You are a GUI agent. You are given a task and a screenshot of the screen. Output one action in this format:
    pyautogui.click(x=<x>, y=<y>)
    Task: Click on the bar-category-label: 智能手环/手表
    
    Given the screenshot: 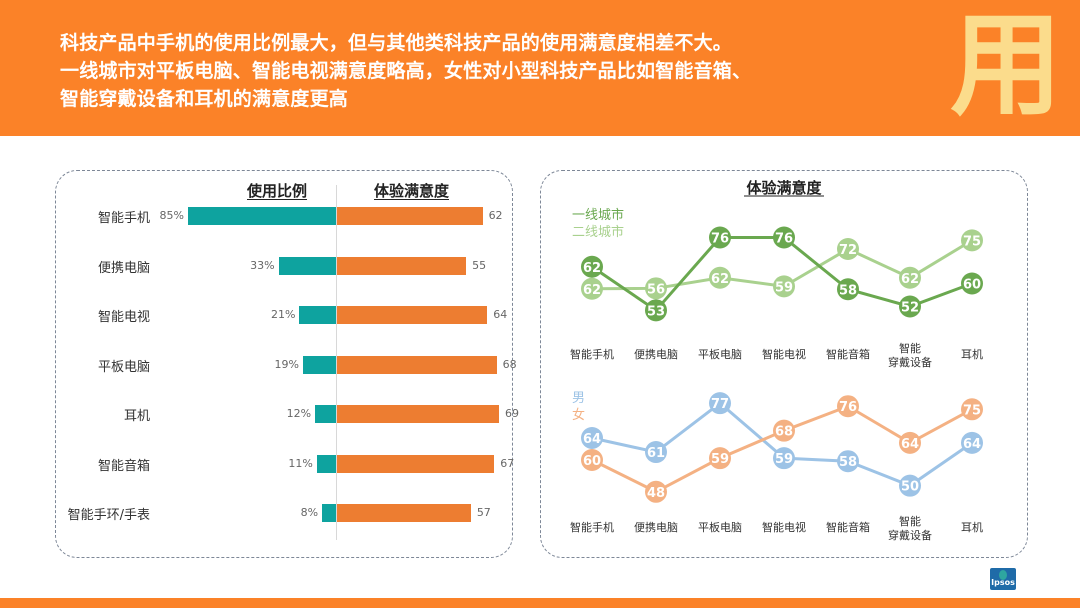 What is the action you would take?
    pyautogui.click(x=108, y=515)
    